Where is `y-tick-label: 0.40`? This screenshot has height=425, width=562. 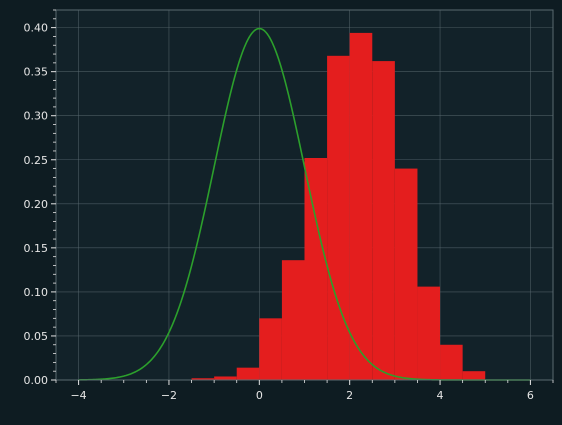 y-tick-label: 0.40 is located at coordinates (36, 28).